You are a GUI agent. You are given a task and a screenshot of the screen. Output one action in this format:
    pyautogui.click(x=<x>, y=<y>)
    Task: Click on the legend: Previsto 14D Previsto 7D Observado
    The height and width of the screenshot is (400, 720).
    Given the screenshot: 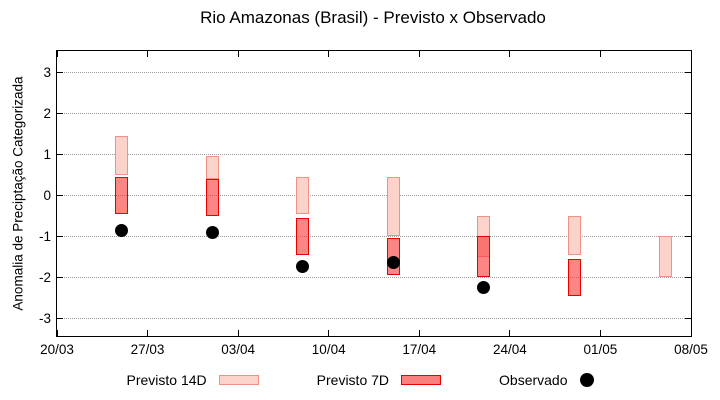 What is the action you would take?
    pyautogui.click(x=360, y=380)
    